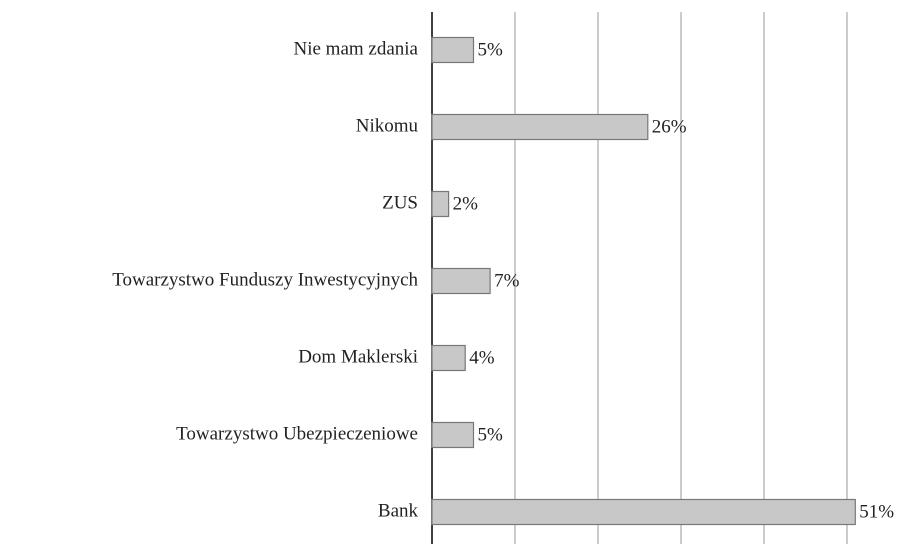  Describe the element at coordinates (400, 202) in the screenshot. I see `category-label: ZUS` at that location.